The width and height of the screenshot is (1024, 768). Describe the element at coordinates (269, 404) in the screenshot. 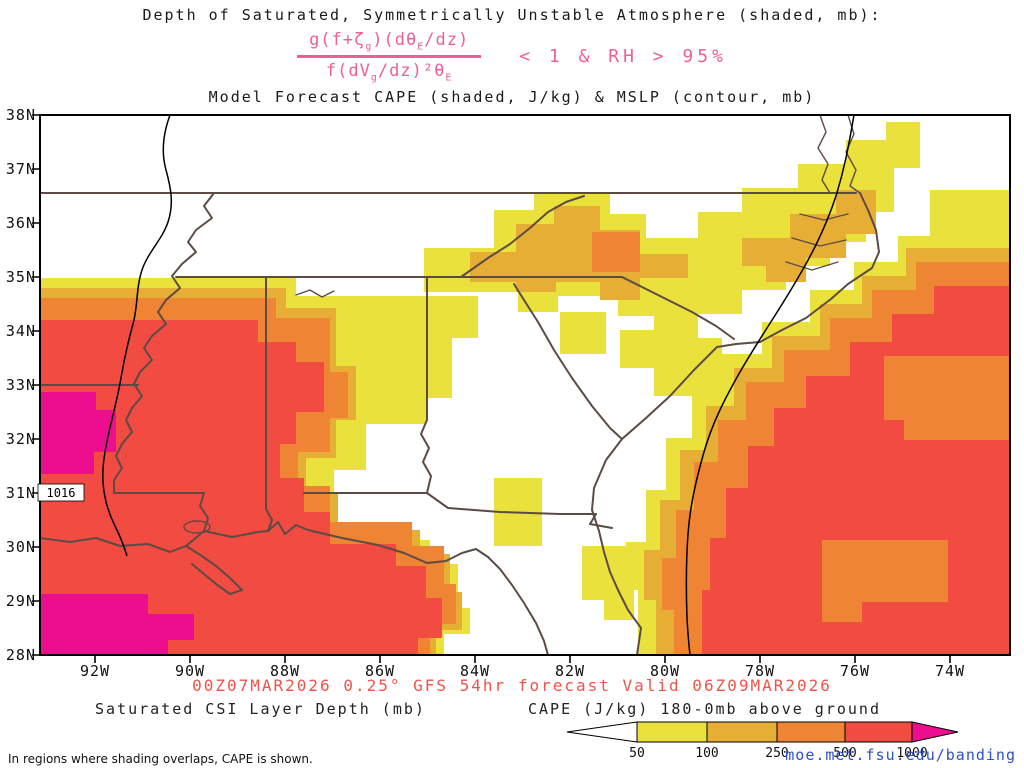

I see `border-ms-al` at that location.